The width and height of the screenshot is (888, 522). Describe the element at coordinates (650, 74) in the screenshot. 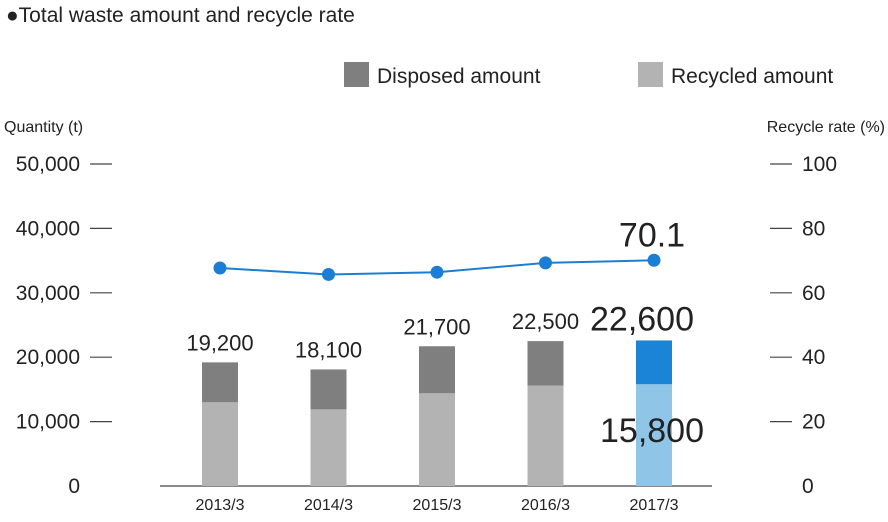

I see `legend-swatch-recycled` at that location.